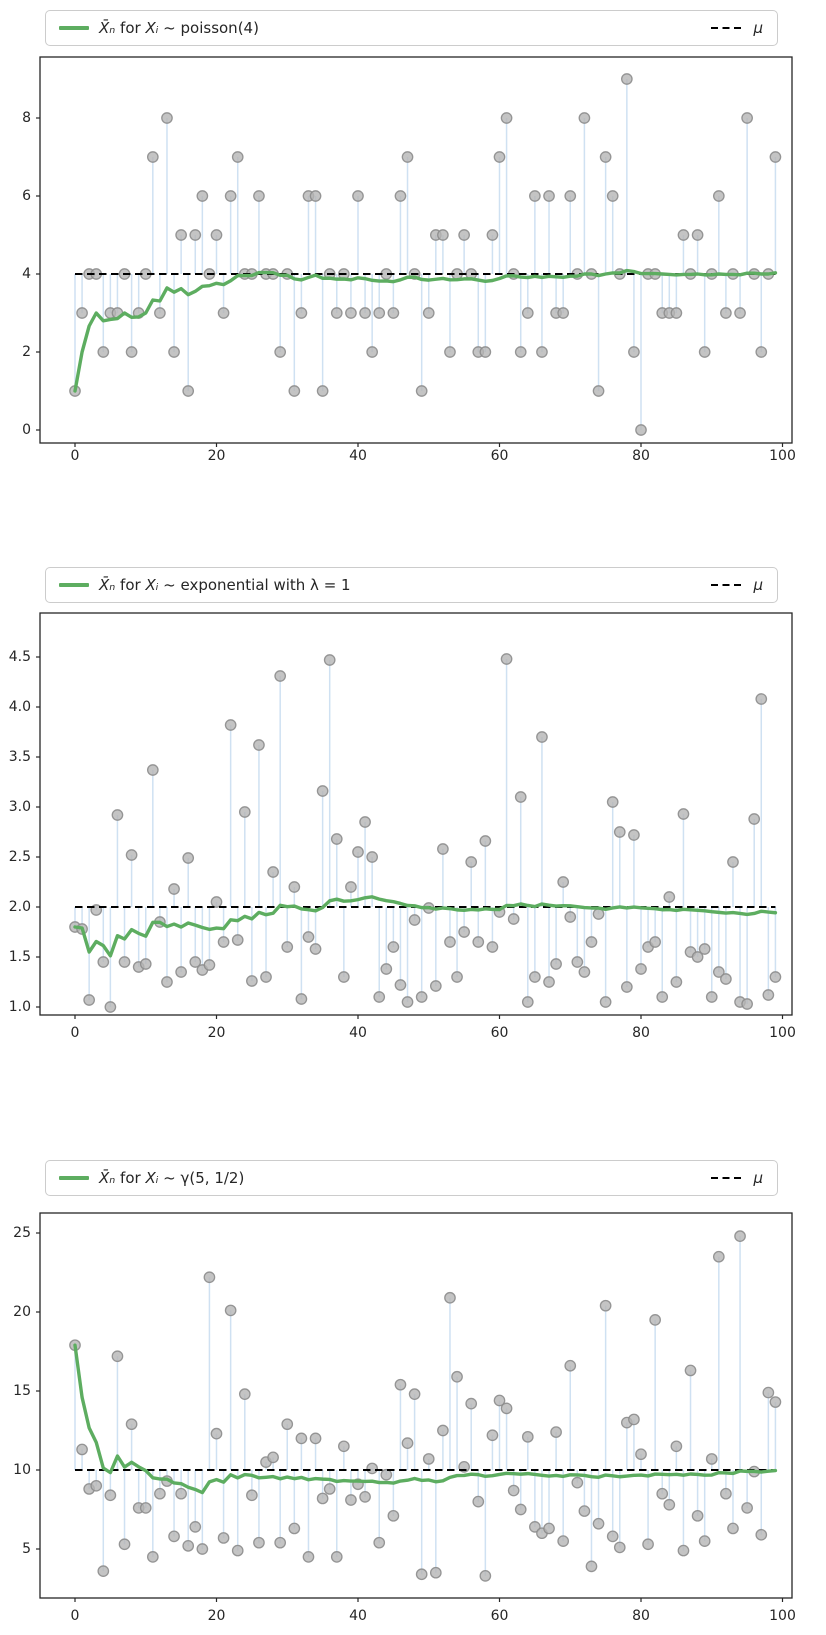 This screenshot has height=1635, width=826. I want to click on legend-series-label: X̄ₙ for Xᵢ ~ exponential with λ = 1, so click(225, 585).